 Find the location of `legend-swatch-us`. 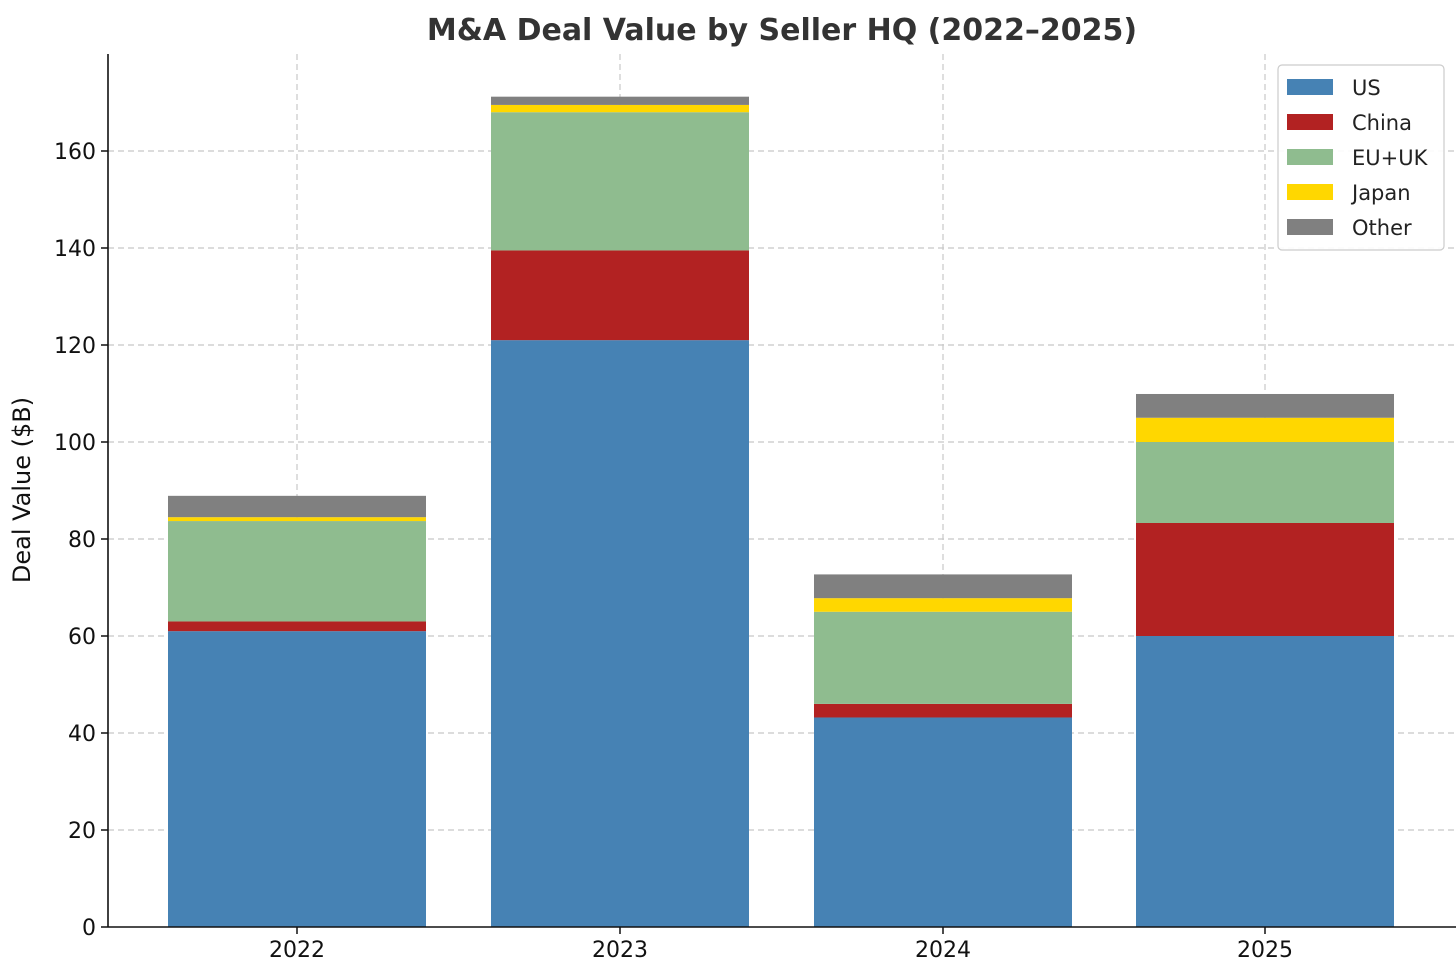

legend-swatch-us is located at coordinates (1310, 87).